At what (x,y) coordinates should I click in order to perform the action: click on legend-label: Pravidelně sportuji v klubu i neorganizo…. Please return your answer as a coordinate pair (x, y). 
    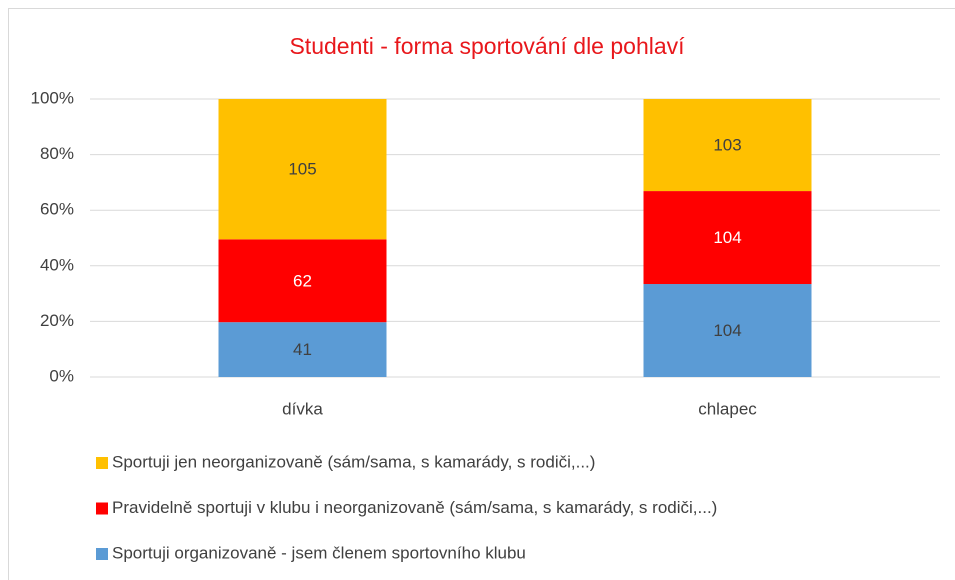
    Looking at the image, I should click on (414, 507).